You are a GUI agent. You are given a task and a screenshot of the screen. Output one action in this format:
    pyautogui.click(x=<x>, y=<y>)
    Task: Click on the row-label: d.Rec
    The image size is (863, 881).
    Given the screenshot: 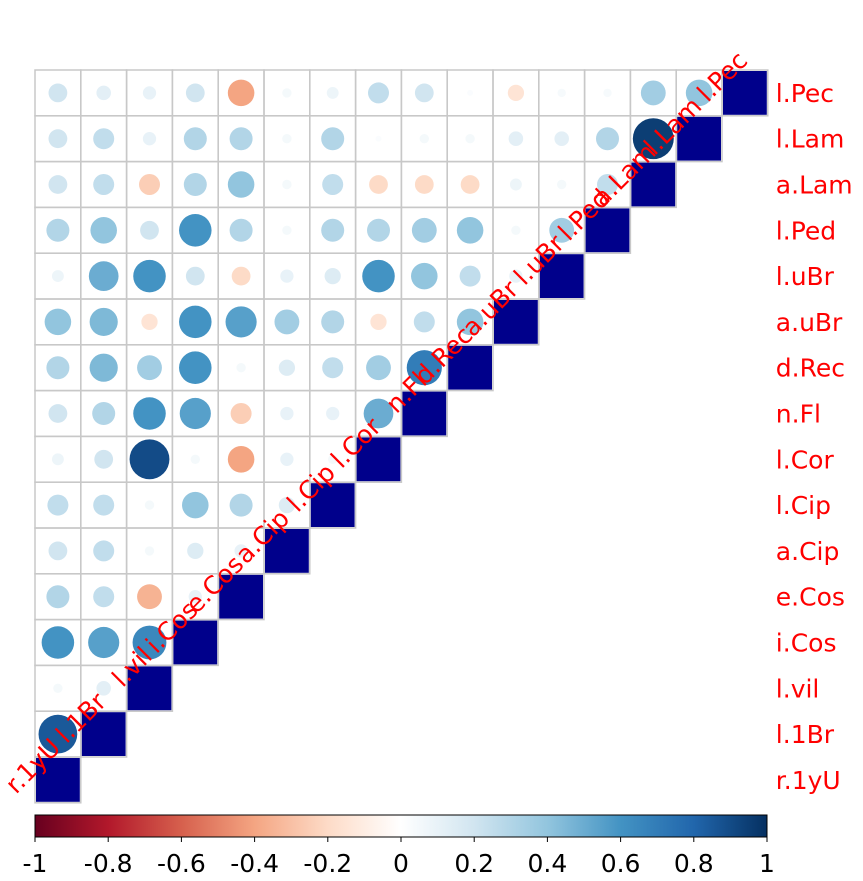 What is the action you would take?
    pyautogui.click(x=810, y=368)
    